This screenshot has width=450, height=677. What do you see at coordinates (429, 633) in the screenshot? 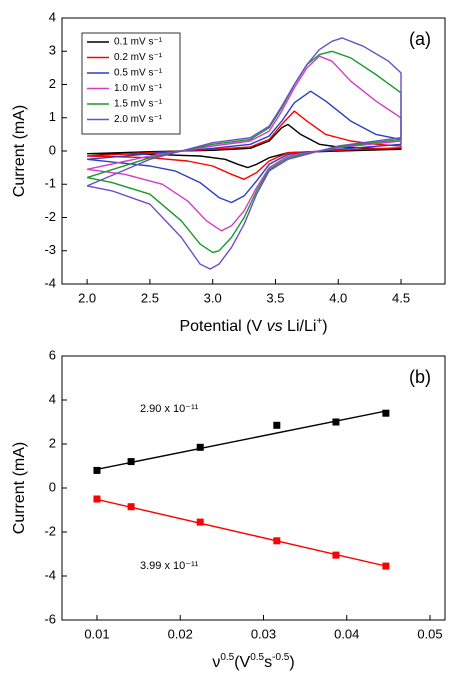
I see `x-tick-label: 0.05` at bounding box center [429, 633].